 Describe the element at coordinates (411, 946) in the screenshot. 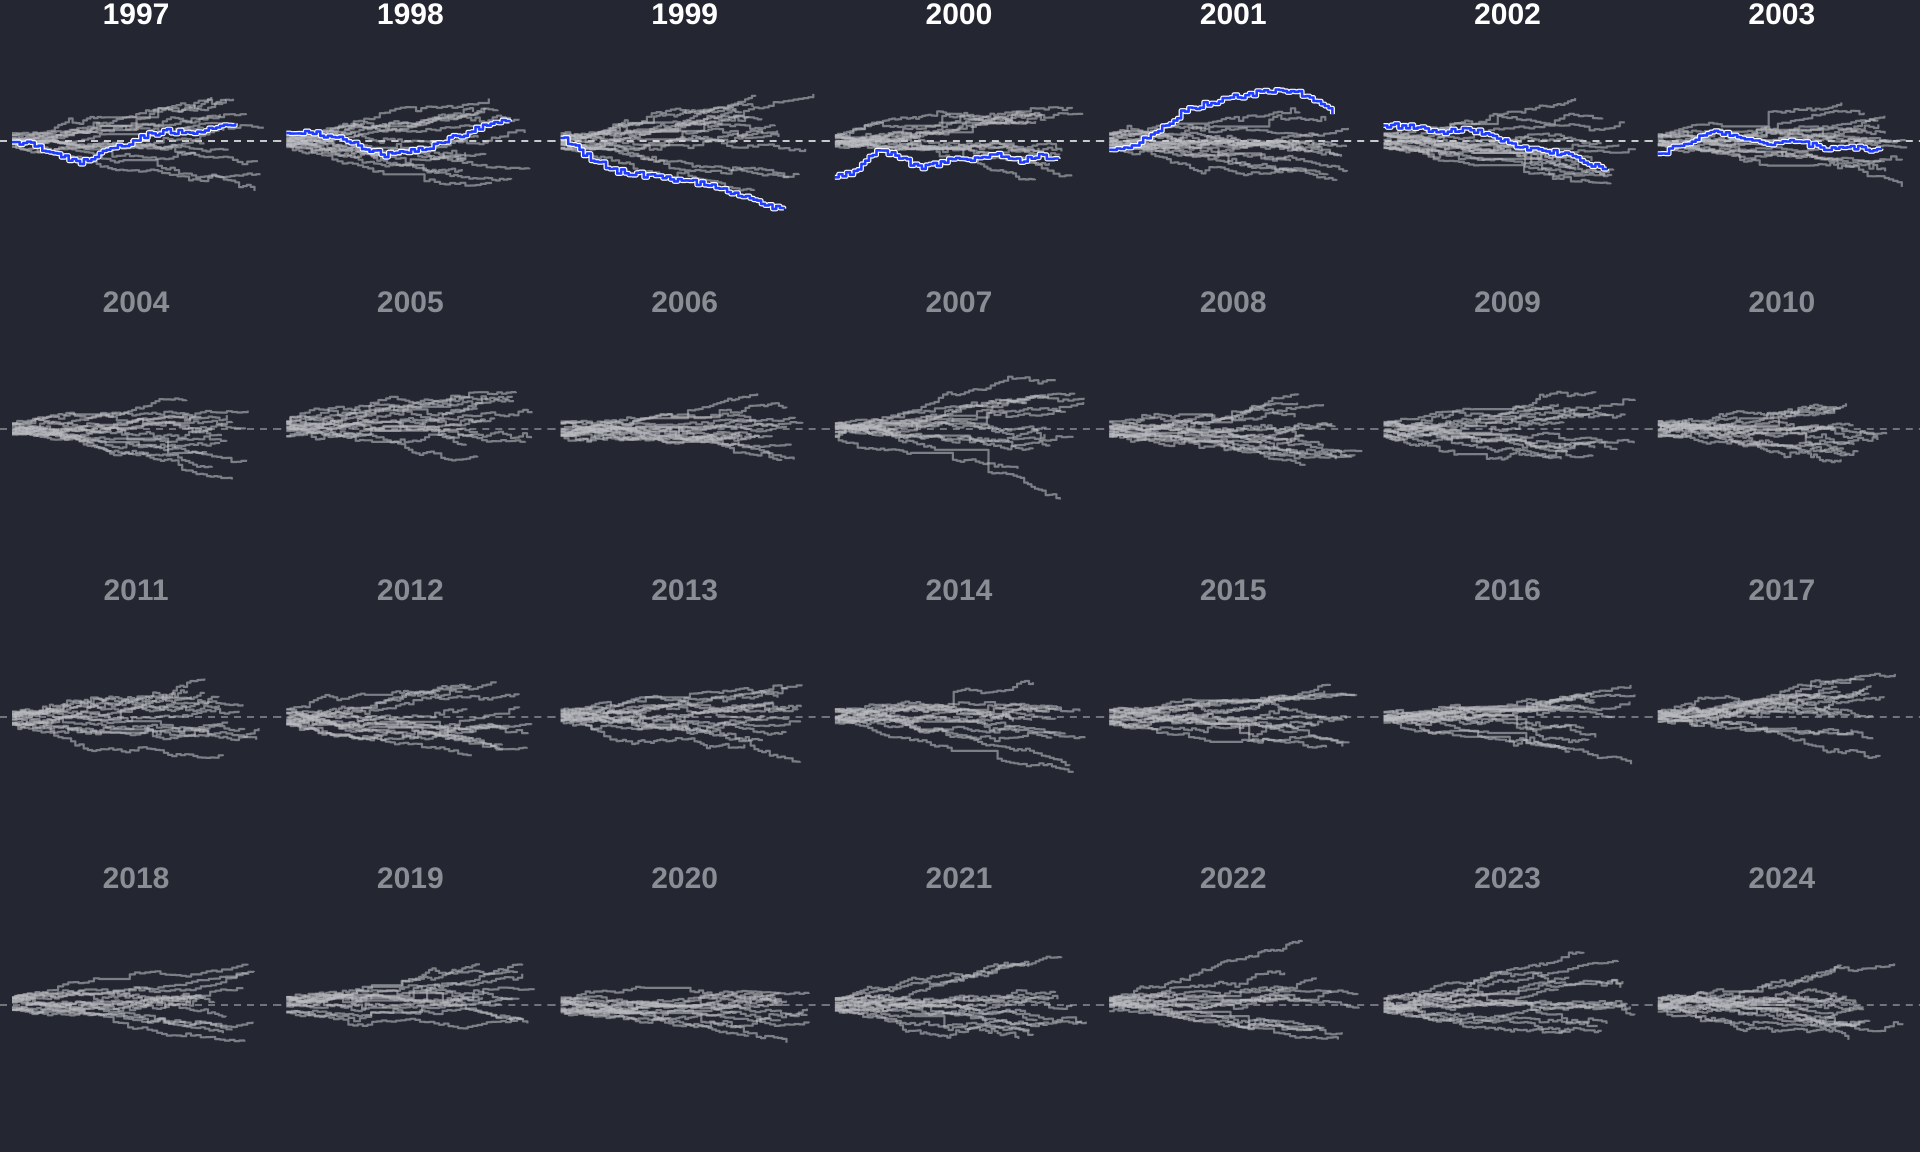

I see `panel-2019: 2019` at that location.